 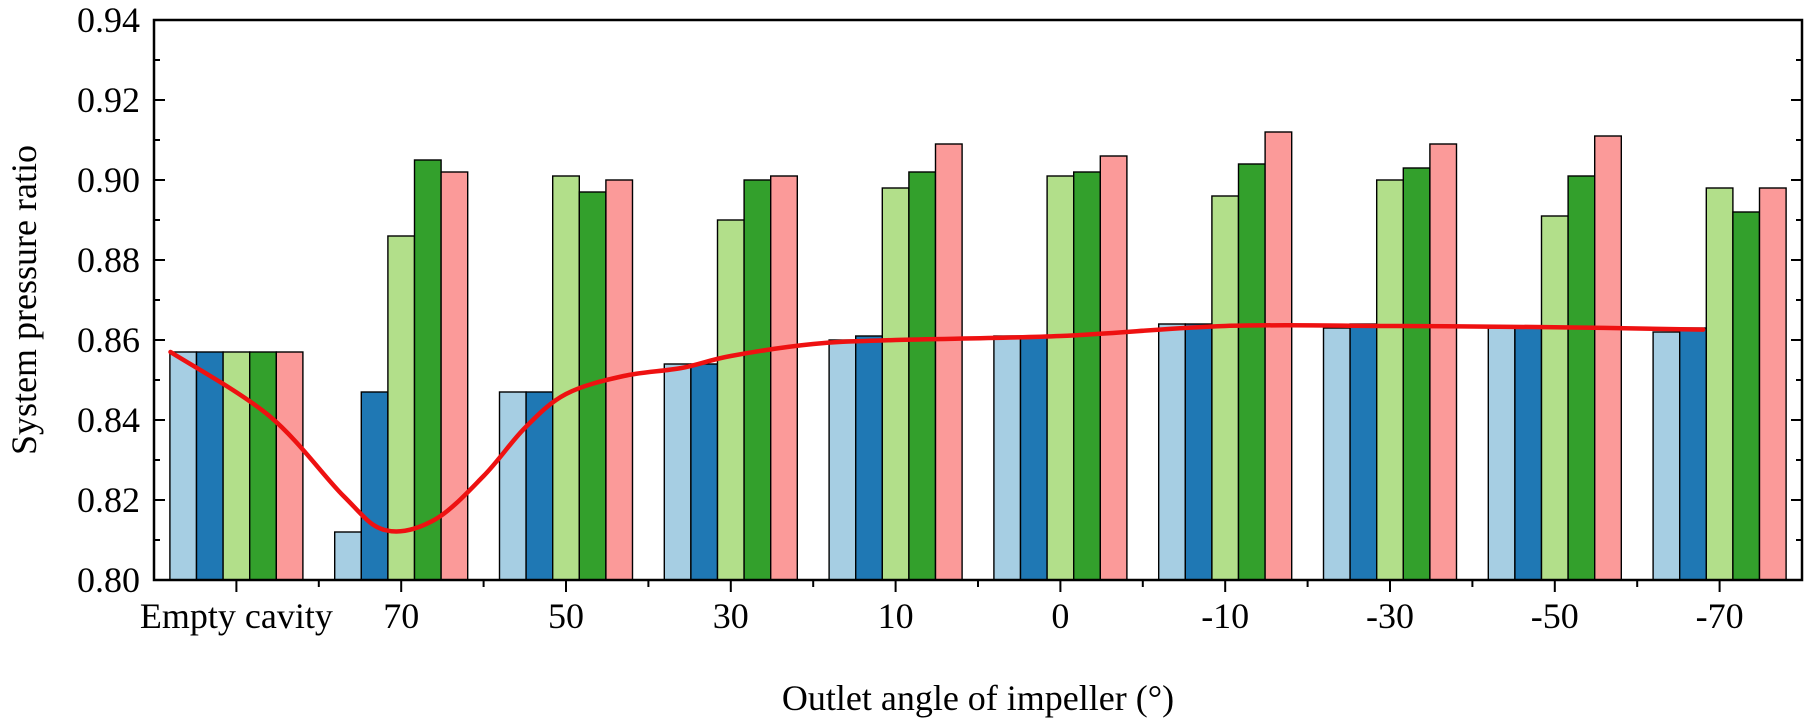 I want to click on y-tick-label: 0.84, so click(x=108, y=420).